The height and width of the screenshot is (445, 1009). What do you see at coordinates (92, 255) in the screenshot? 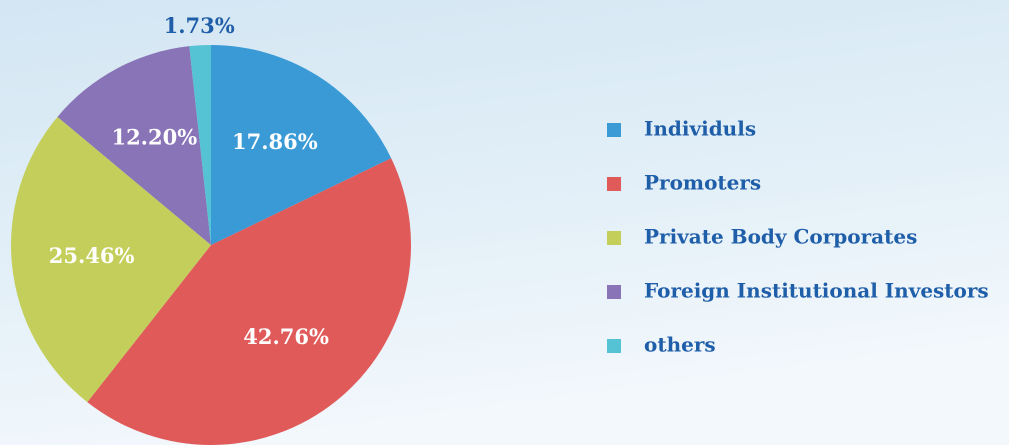
I see `data-label: 25.46%` at bounding box center [92, 255].